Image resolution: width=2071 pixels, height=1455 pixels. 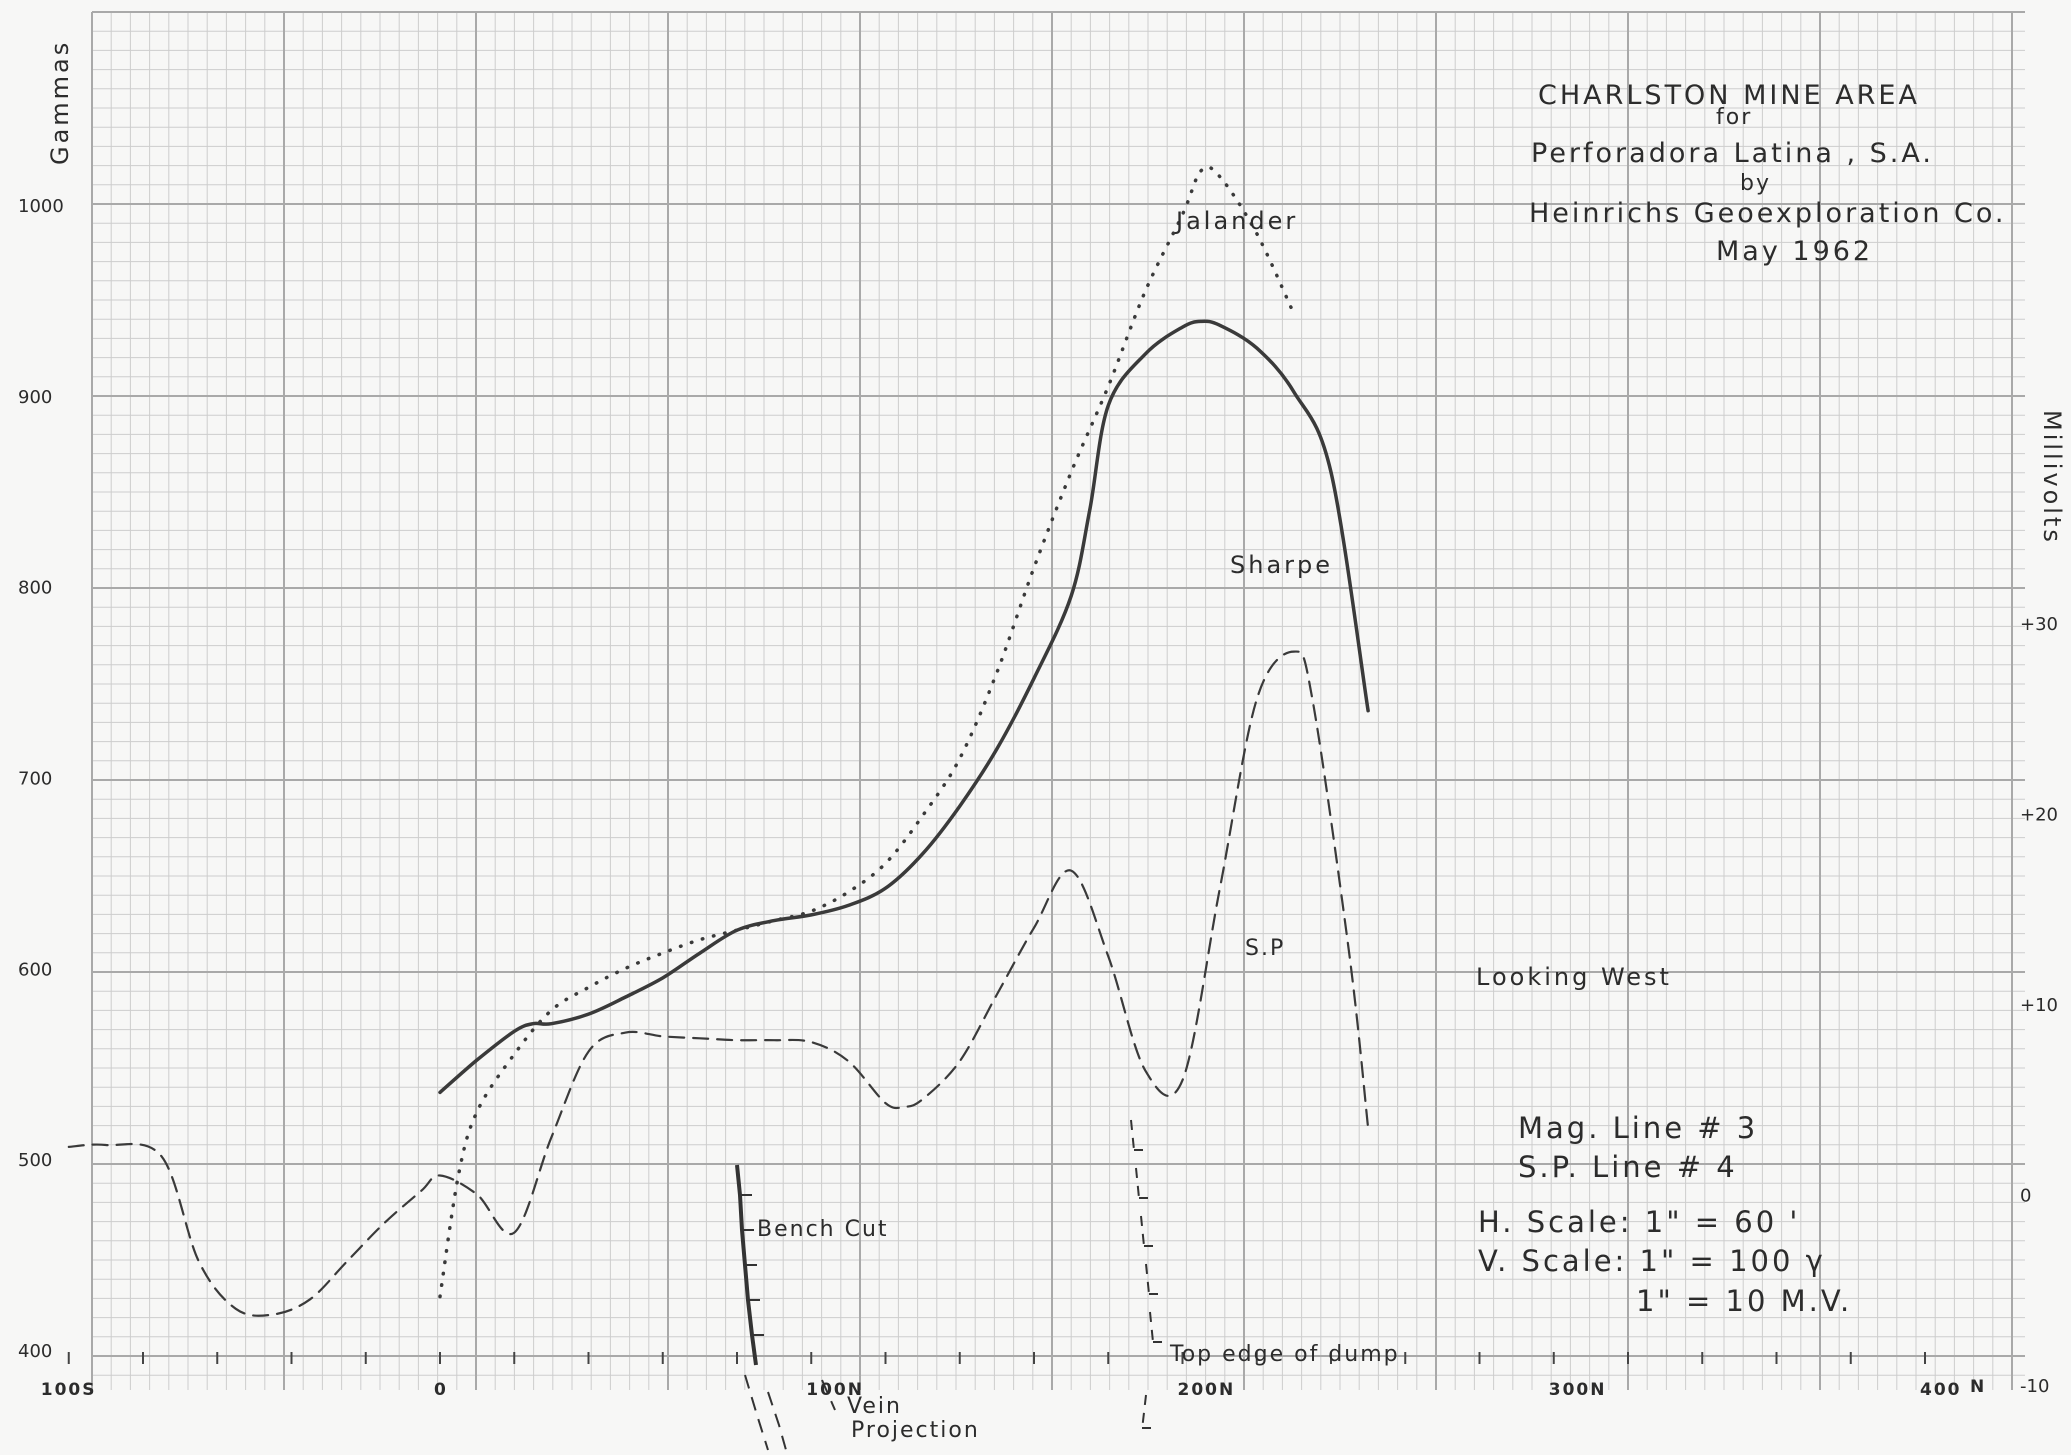 I want to click on annotation-h-scale: H. Scale: 1" = 60 ', so click(x=1639, y=1222).